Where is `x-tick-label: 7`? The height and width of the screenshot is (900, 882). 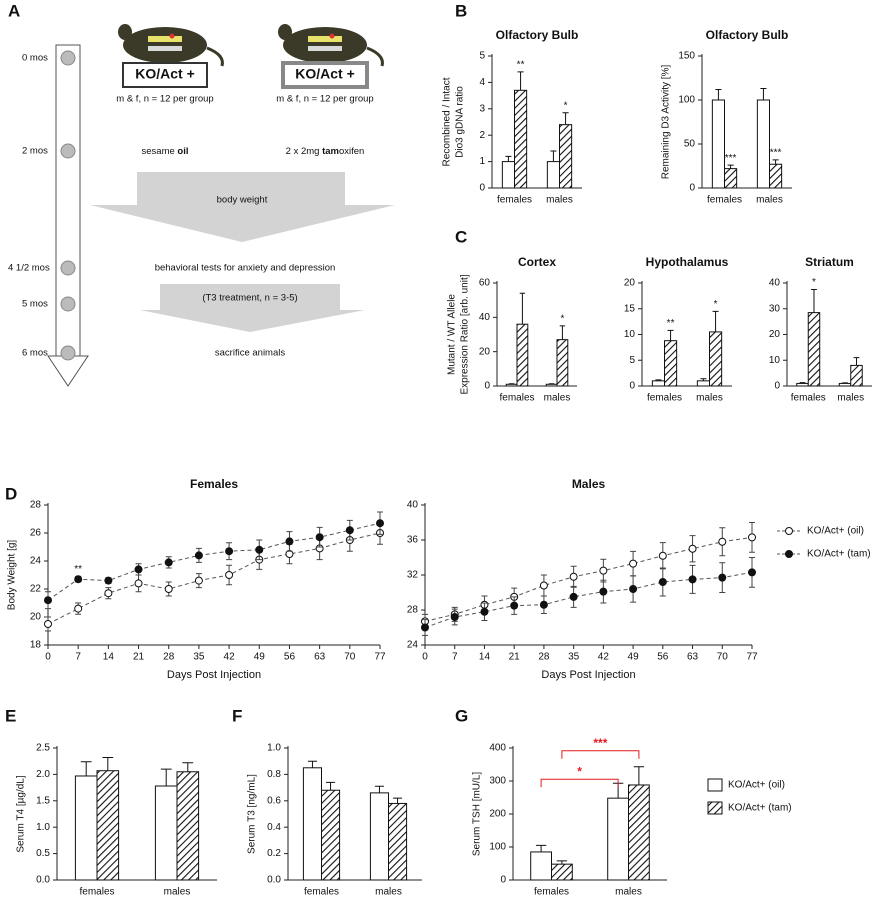 x-tick-label: 7 is located at coordinates (455, 657).